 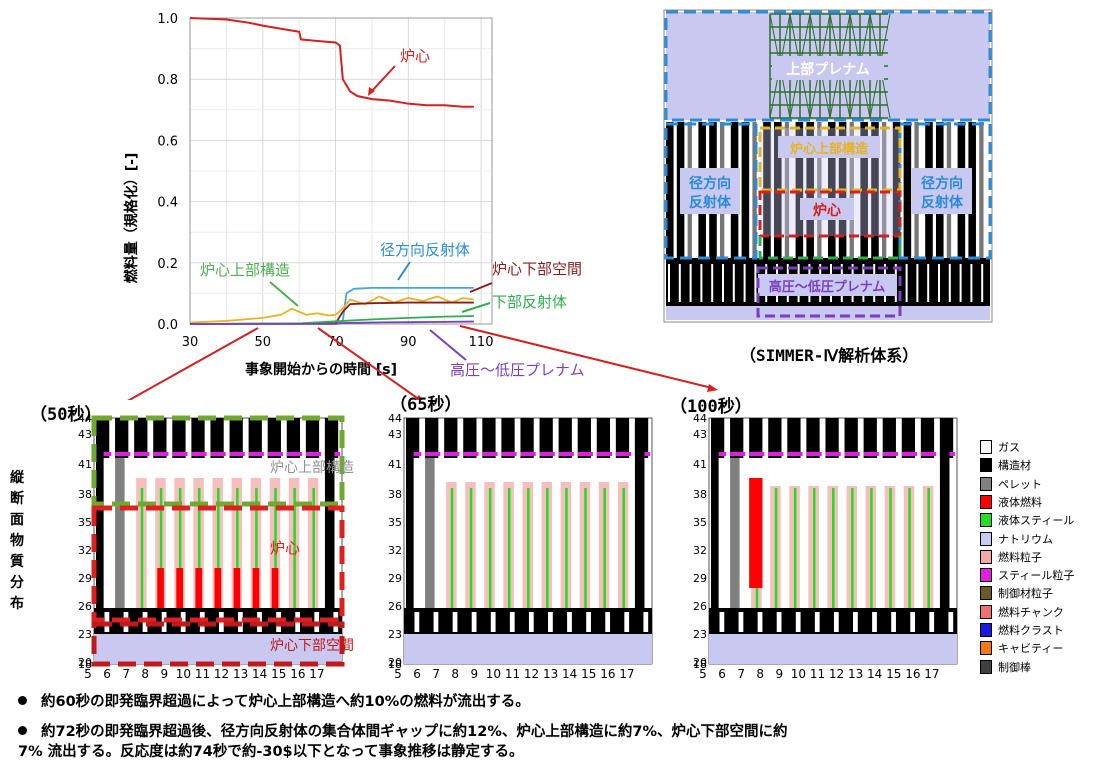 I want to click on upper-plenum-outline, so click(x=828, y=66).